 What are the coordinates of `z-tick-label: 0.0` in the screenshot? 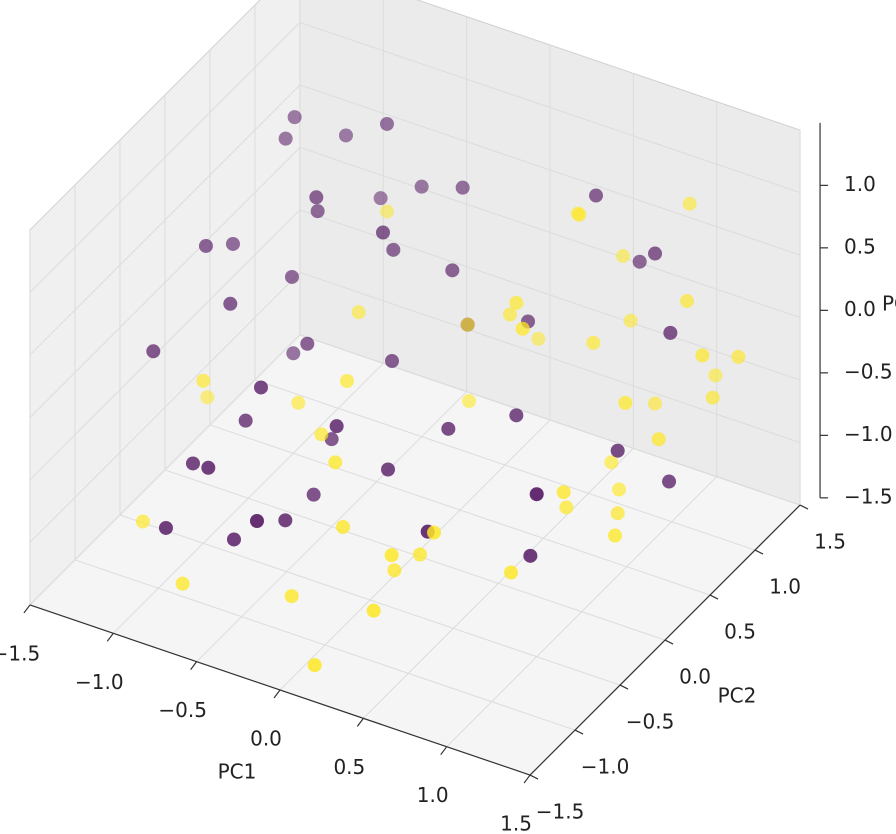 It's located at (860, 309).